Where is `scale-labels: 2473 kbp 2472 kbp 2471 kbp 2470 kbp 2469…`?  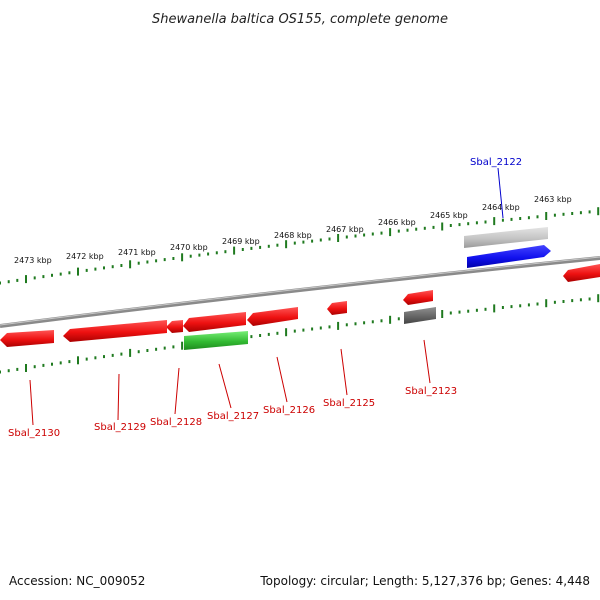
scale-labels: 2473 kbp 2472 kbp 2471 kbp 2470 kbp 2469… is located at coordinates (293, 230).